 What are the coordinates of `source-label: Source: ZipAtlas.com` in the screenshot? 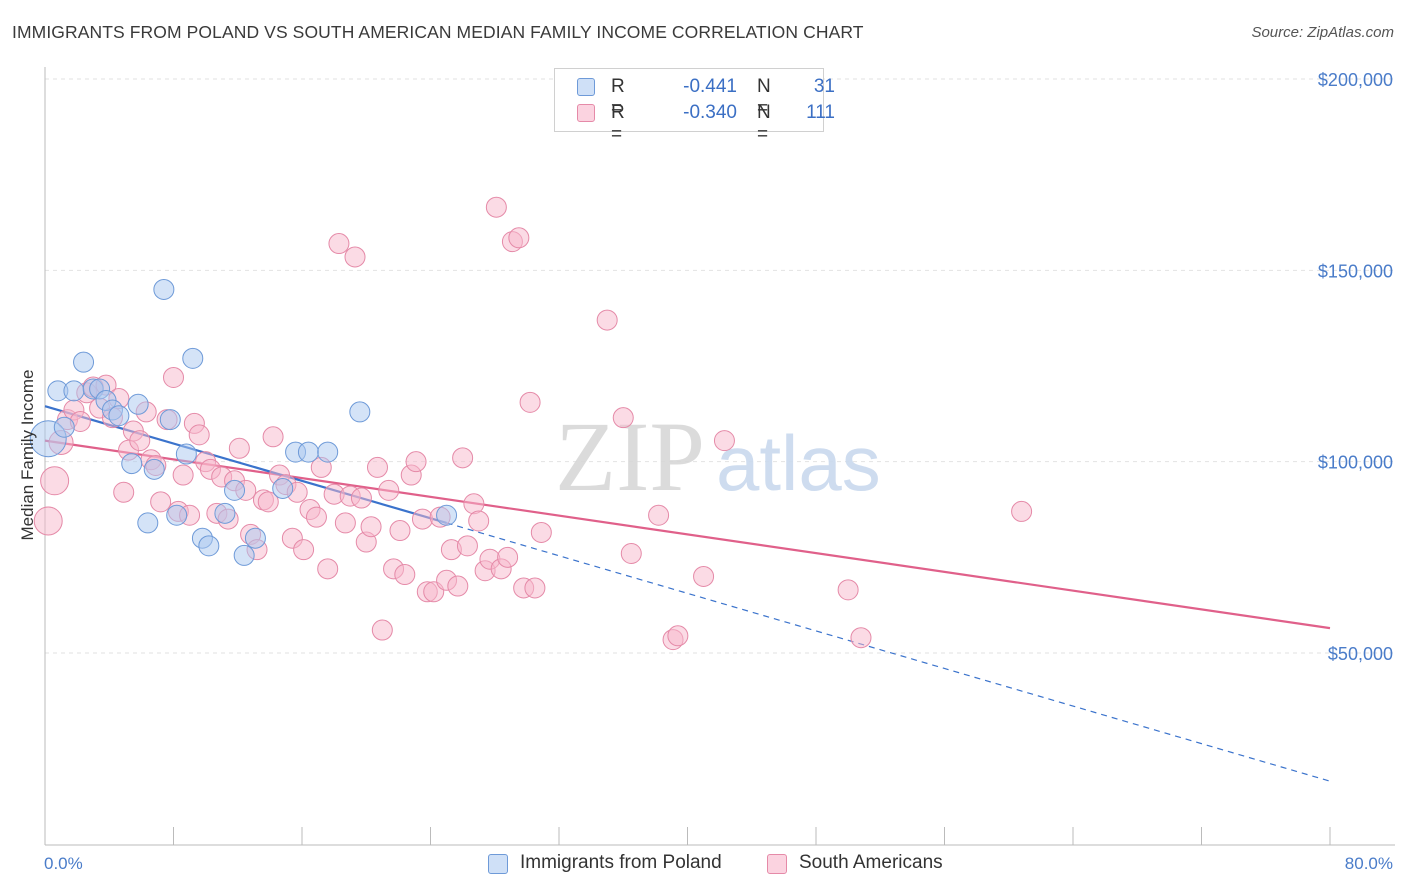 It's located at (1322, 32).